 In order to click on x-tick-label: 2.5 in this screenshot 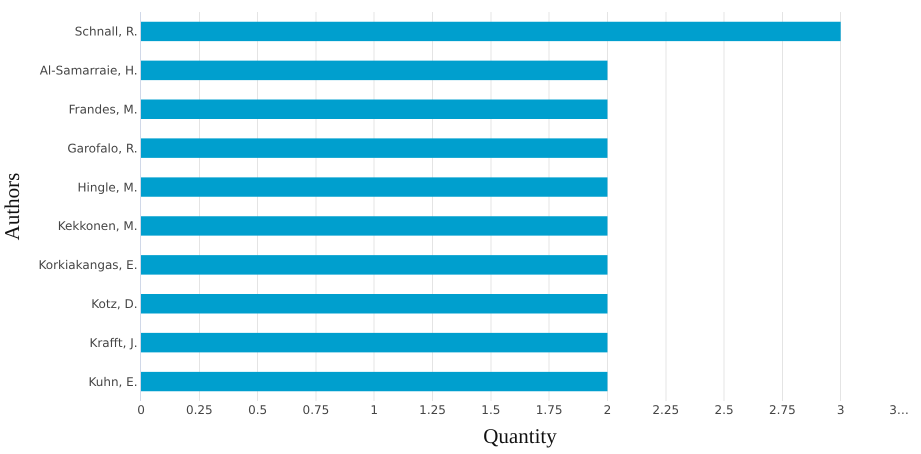, I will do `click(724, 410)`.